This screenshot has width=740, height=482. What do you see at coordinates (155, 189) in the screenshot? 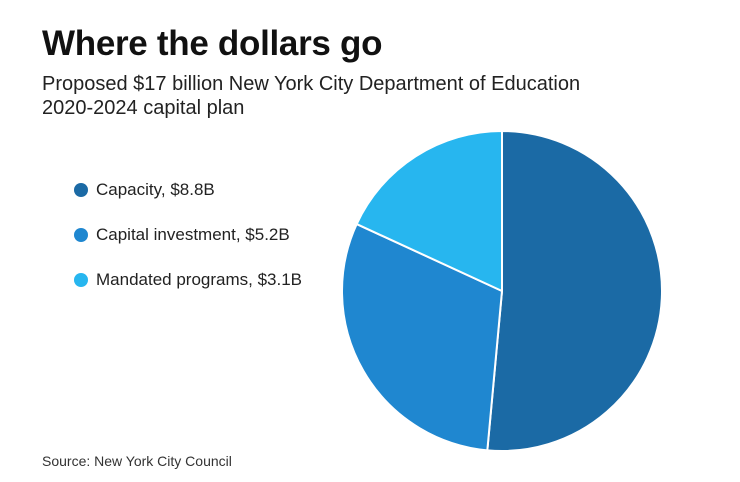
I see `legend-label-capacity: Capacity, $8.8B` at bounding box center [155, 189].